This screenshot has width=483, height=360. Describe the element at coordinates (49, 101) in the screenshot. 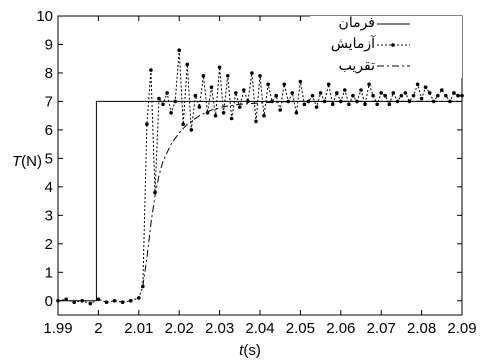

I see `y-tick-label: 7` at that location.